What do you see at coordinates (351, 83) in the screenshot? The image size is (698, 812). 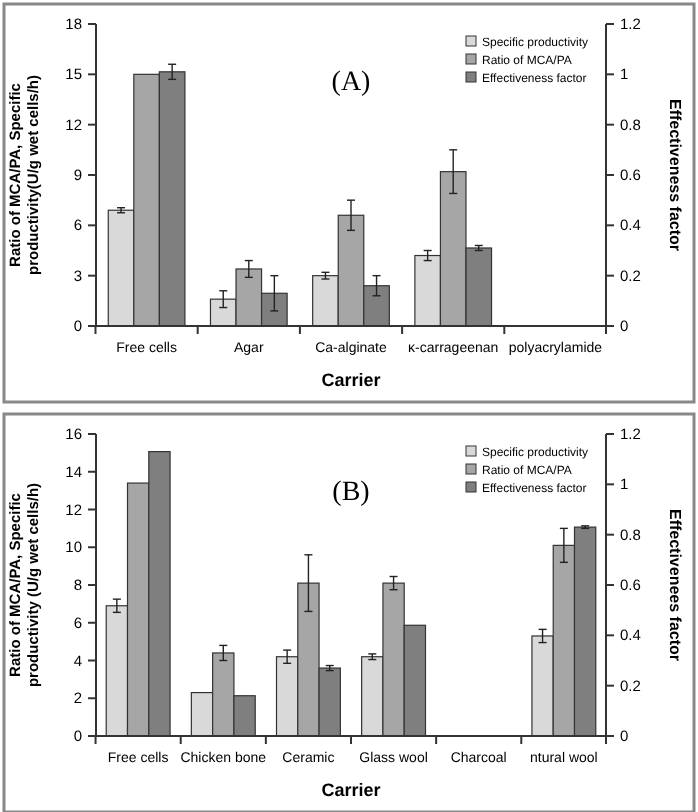 I see `text: (A)` at bounding box center [351, 83].